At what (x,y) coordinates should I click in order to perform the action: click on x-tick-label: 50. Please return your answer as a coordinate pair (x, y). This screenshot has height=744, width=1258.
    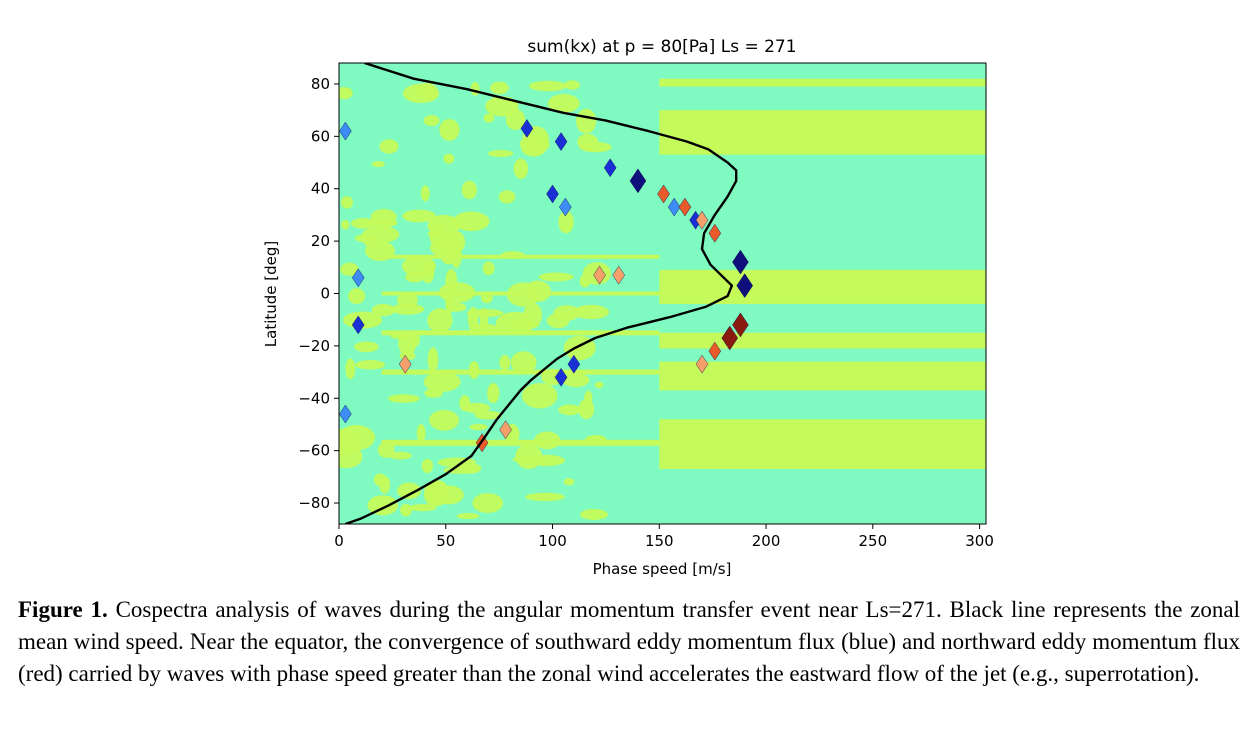
    Looking at the image, I should click on (445, 541).